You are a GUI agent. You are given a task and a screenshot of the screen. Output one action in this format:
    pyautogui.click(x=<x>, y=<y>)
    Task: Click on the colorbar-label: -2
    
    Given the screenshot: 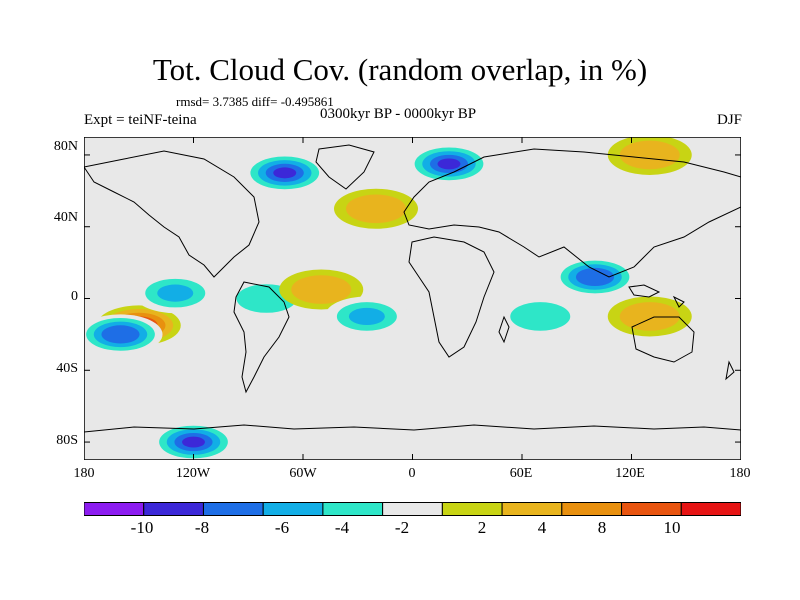 What is the action you would take?
    pyautogui.click(x=402, y=527)
    